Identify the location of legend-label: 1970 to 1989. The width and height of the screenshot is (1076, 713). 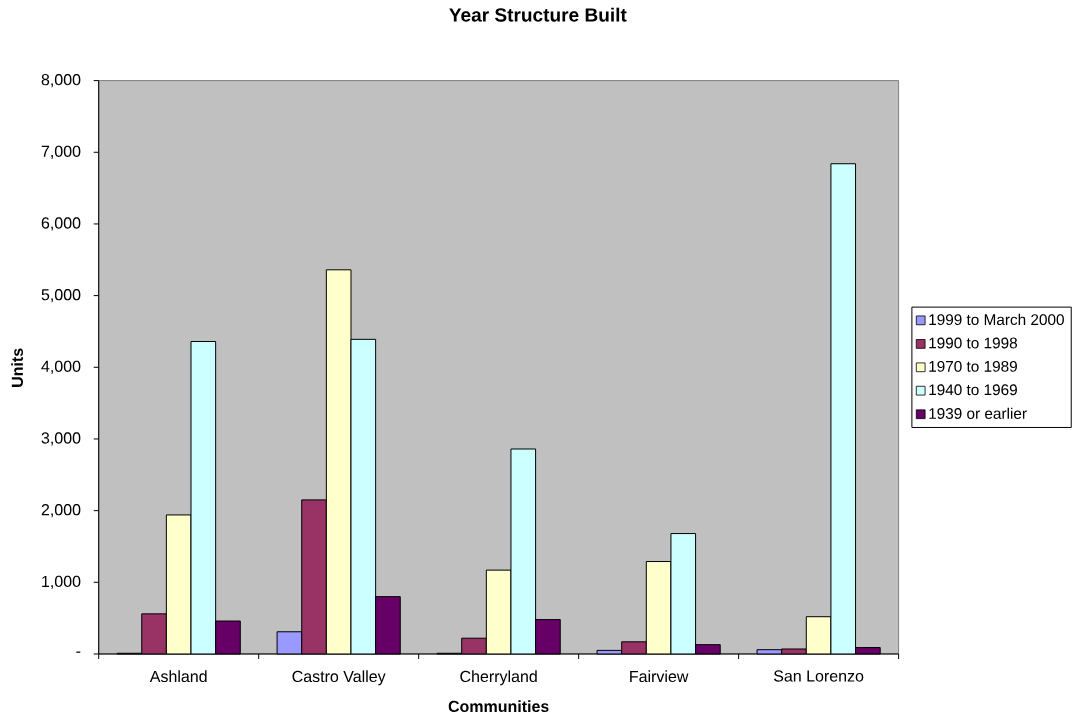
(973, 366).